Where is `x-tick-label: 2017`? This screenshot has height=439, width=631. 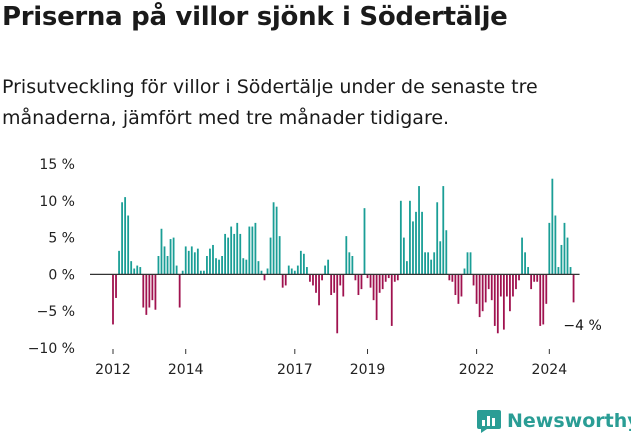
x-tick-label: 2017 is located at coordinates (295, 370).